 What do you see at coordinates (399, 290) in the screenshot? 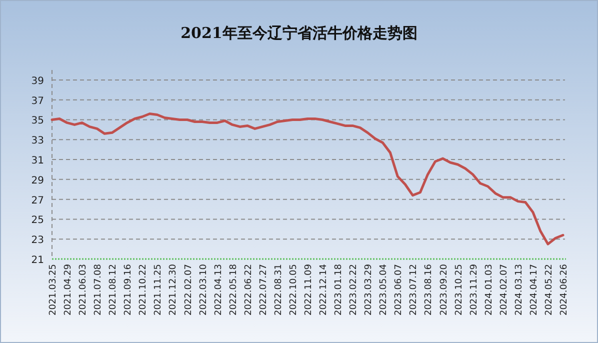
I see `x-tick-label: 2023.06.07` at bounding box center [399, 290].